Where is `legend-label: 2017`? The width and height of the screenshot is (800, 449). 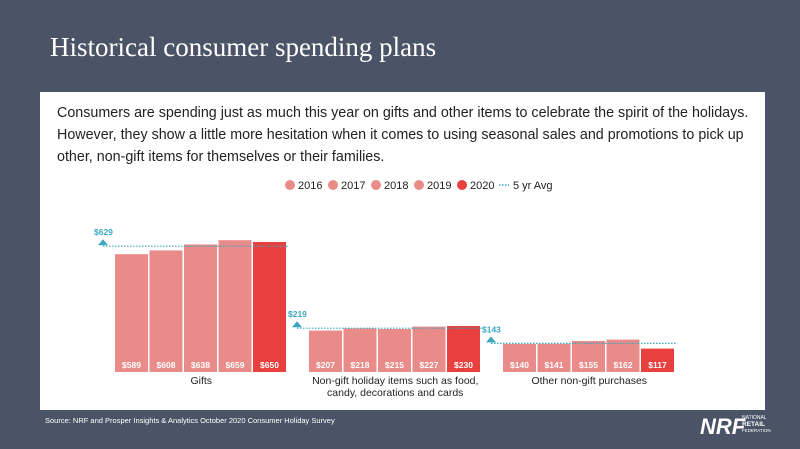 legend-label: 2017 is located at coordinates (353, 186).